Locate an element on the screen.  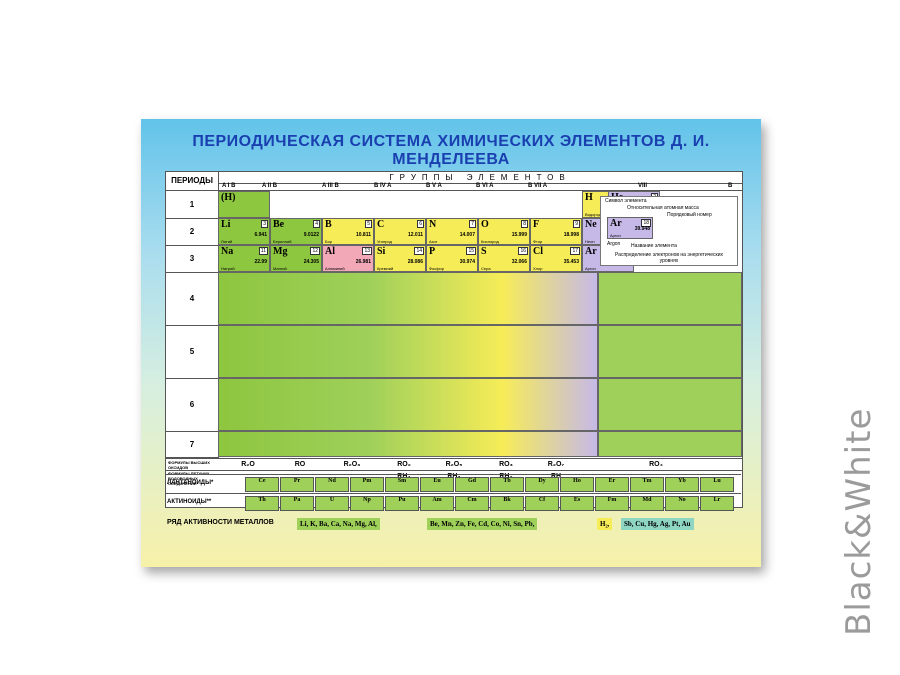
f-block-cell: Tm is located at coordinates (647, 484).